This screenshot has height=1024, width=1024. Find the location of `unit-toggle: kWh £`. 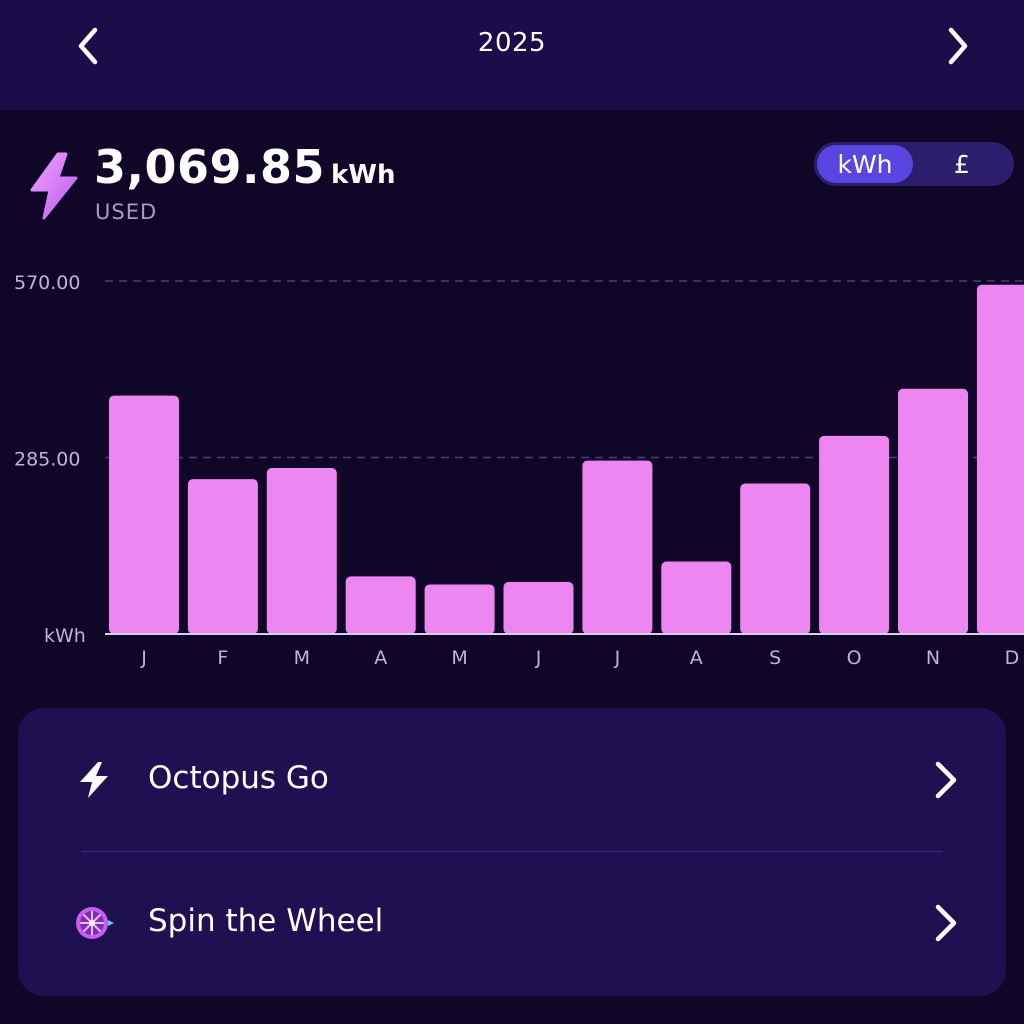

unit-toggle: kWh £ is located at coordinates (914, 164).